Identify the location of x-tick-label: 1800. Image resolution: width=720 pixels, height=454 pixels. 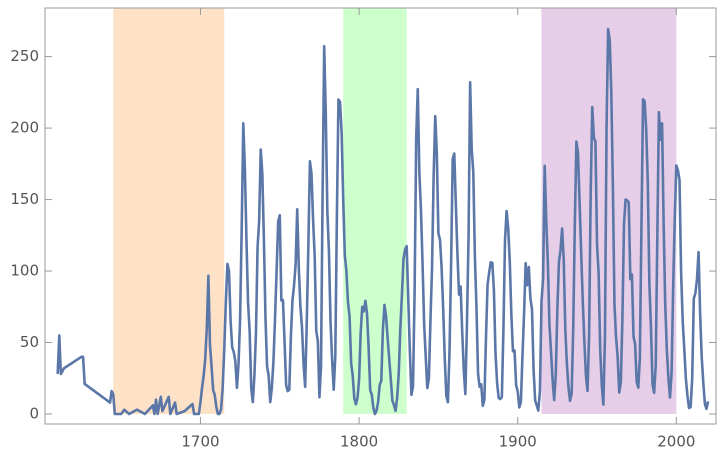
(359, 442).